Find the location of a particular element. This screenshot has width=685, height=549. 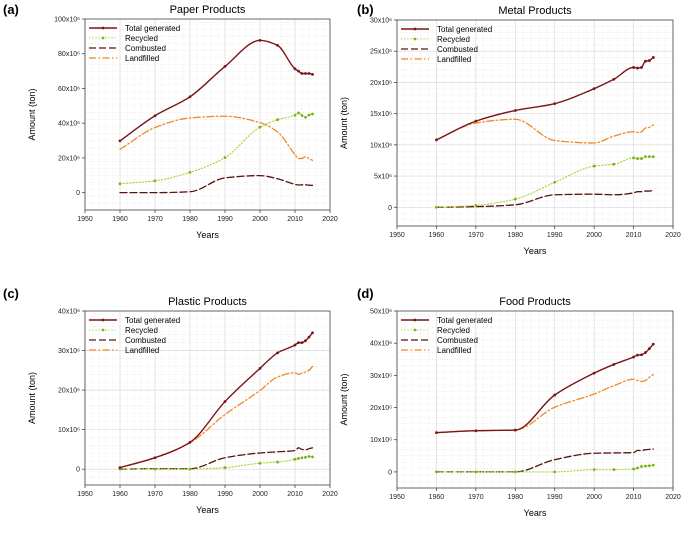

chart-title: Food Products is located at coordinates (535, 302).